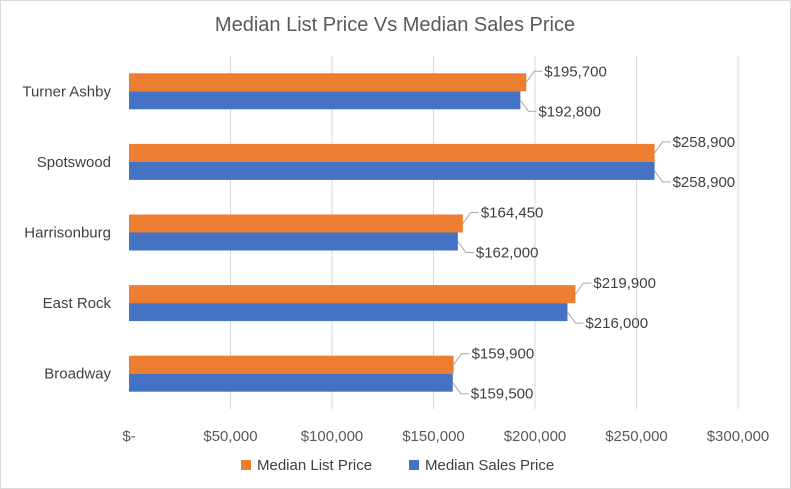  Describe the element at coordinates (77, 303) in the screenshot. I see `category-label: East Rock` at that location.